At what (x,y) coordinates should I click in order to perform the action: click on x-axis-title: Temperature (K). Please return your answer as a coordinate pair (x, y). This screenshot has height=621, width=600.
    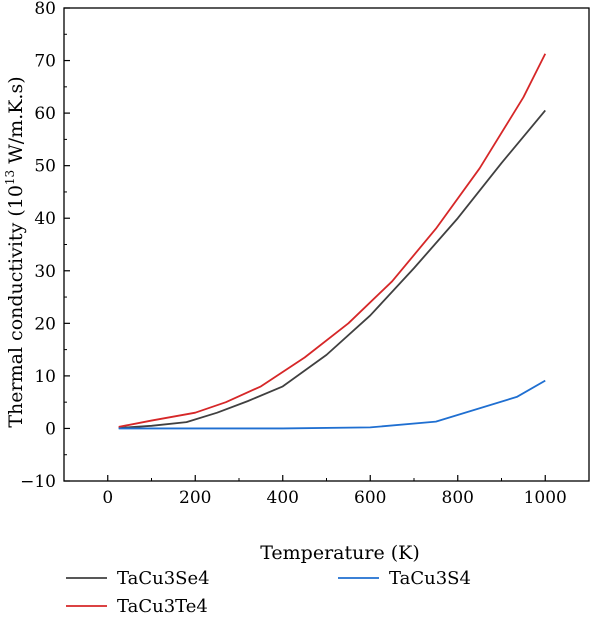
    Looking at the image, I should click on (340, 553).